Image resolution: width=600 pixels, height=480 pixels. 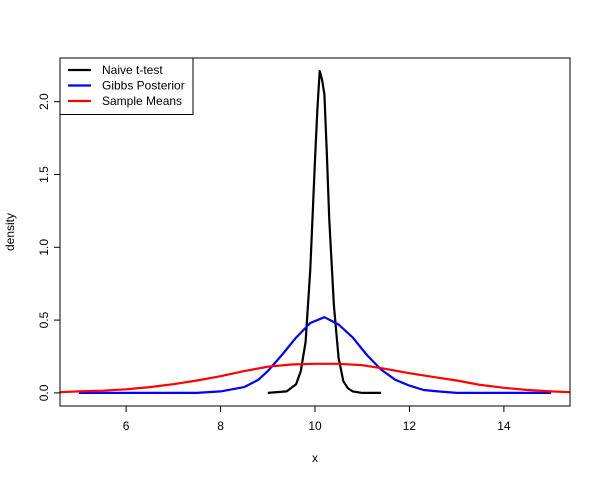 I want to click on x-tick-label: 14, so click(x=504, y=426).